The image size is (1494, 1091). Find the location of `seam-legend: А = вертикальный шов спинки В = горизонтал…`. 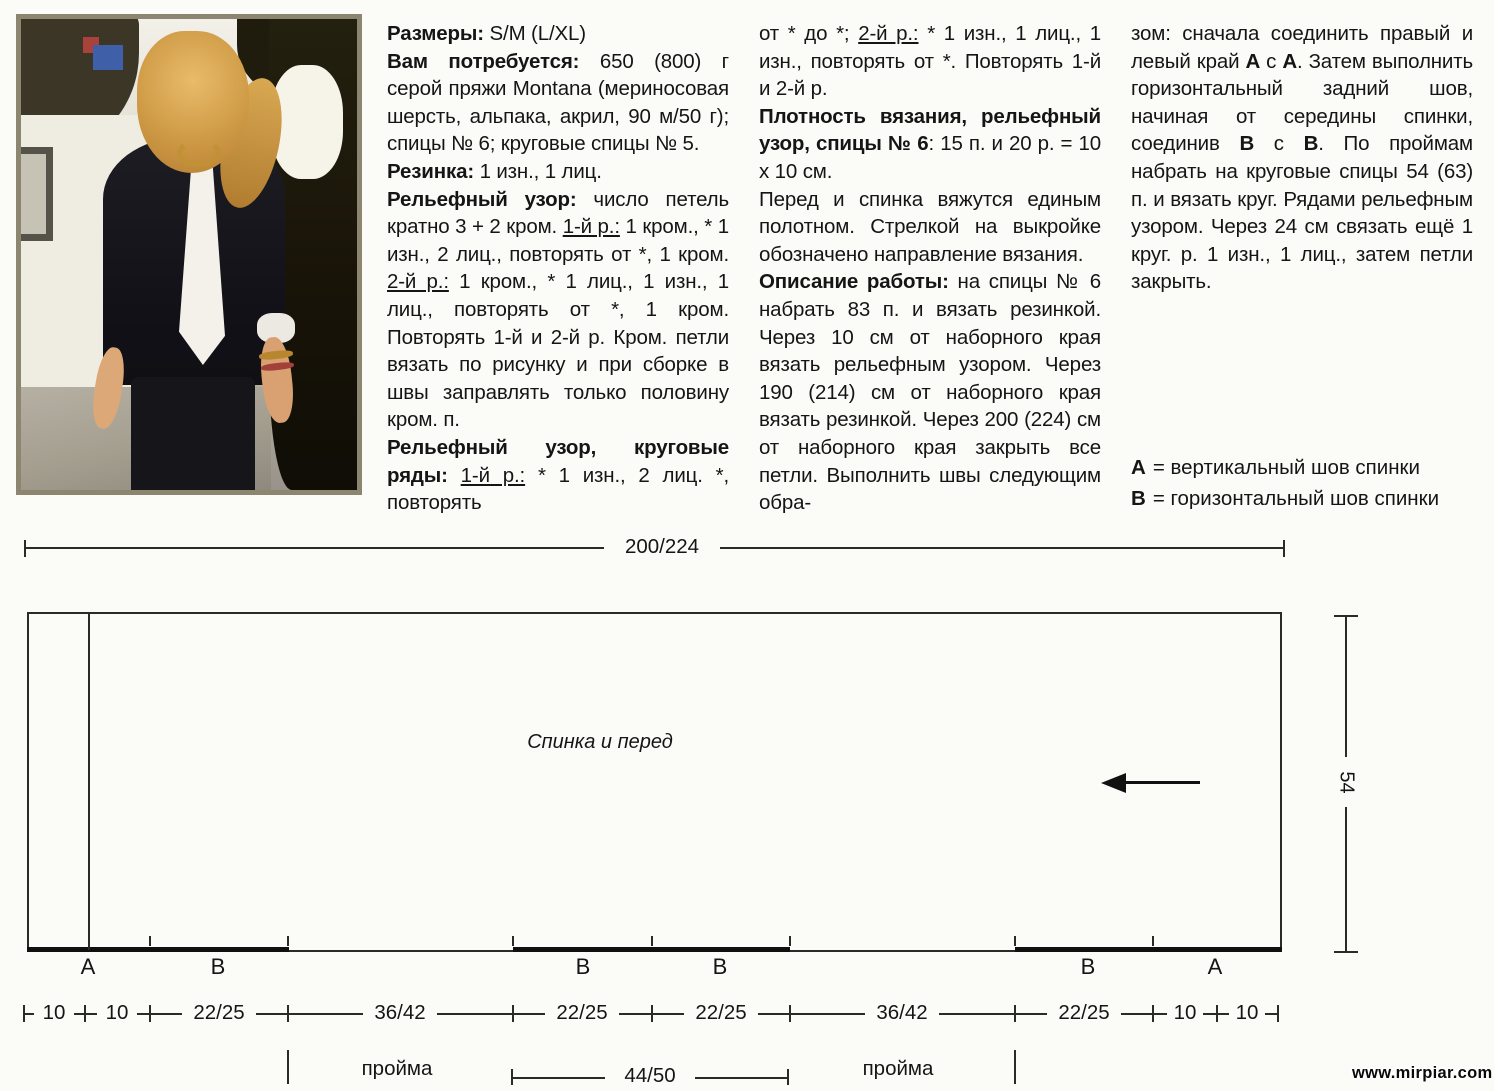

seam-legend: А = вертикальный шов спинки В = горизонтал… is located at coordinates (1302, 483).